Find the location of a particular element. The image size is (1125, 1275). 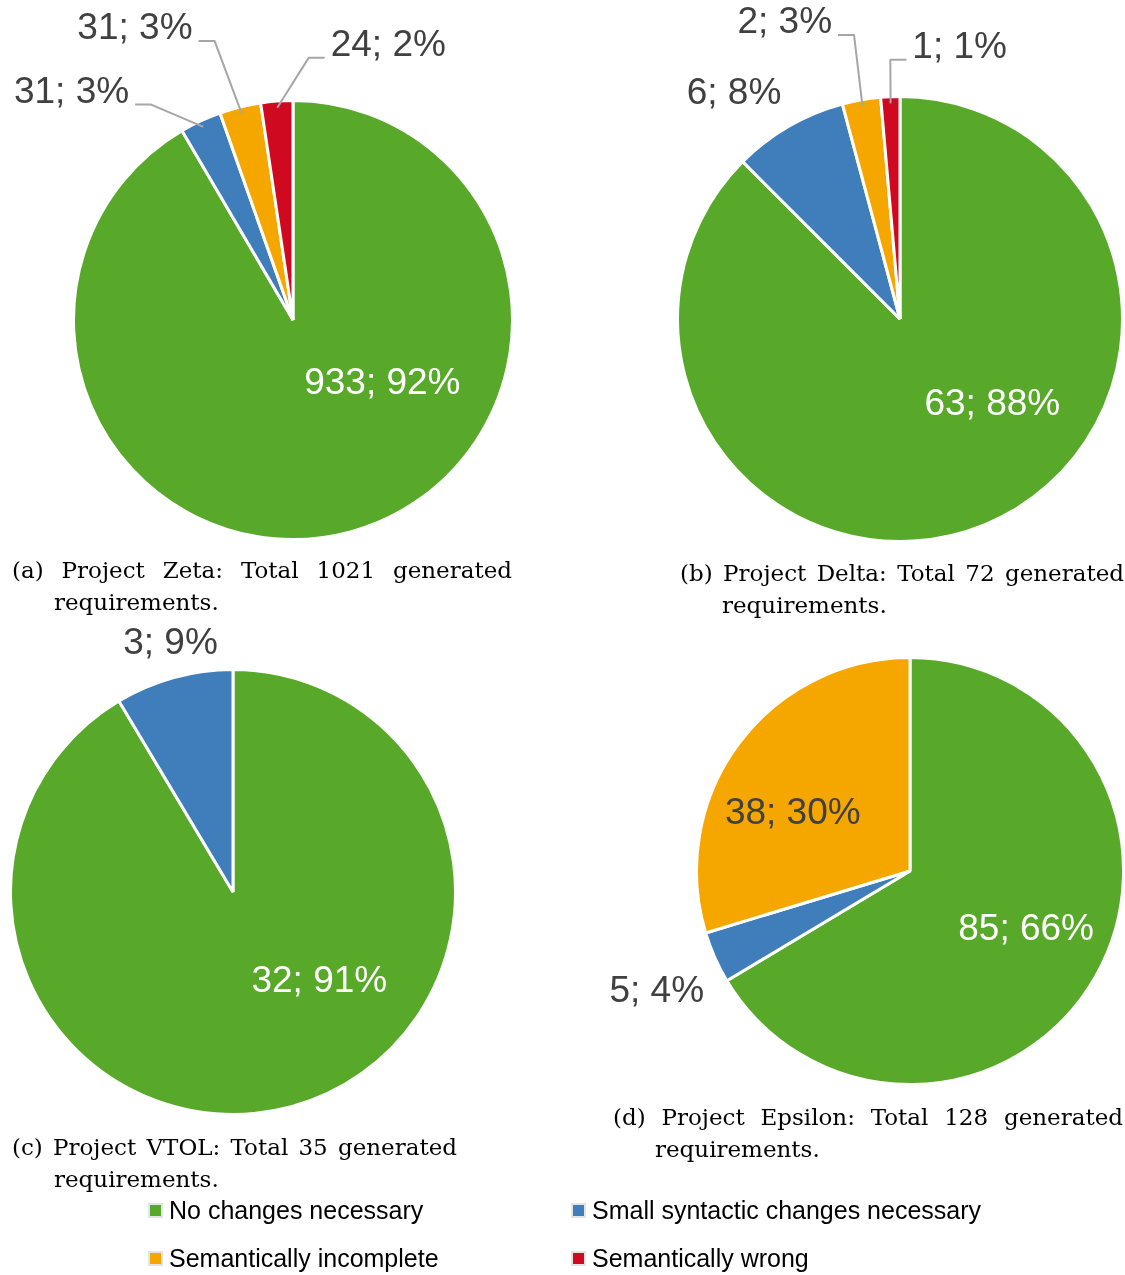

data-label: 6; 8% is located at coordinates (734, 91).